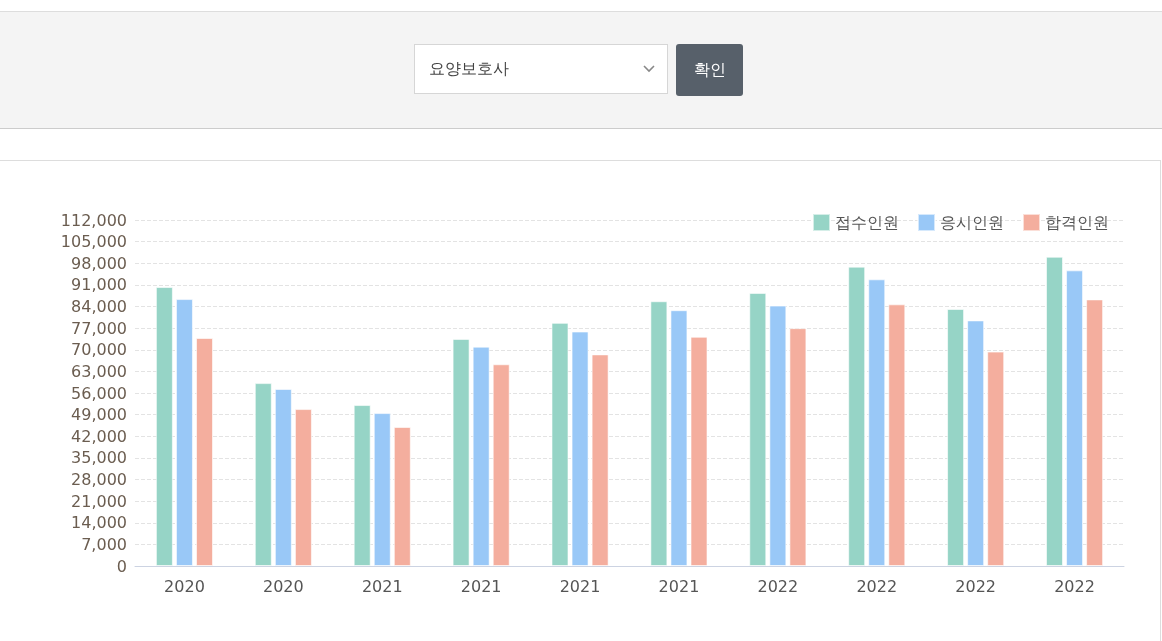 The image size is (1162, 641). What do you see at coordinates (93, 220) in the screenshot?
I see `y-tick-label: 112,000` at bounding box center [93, 220].